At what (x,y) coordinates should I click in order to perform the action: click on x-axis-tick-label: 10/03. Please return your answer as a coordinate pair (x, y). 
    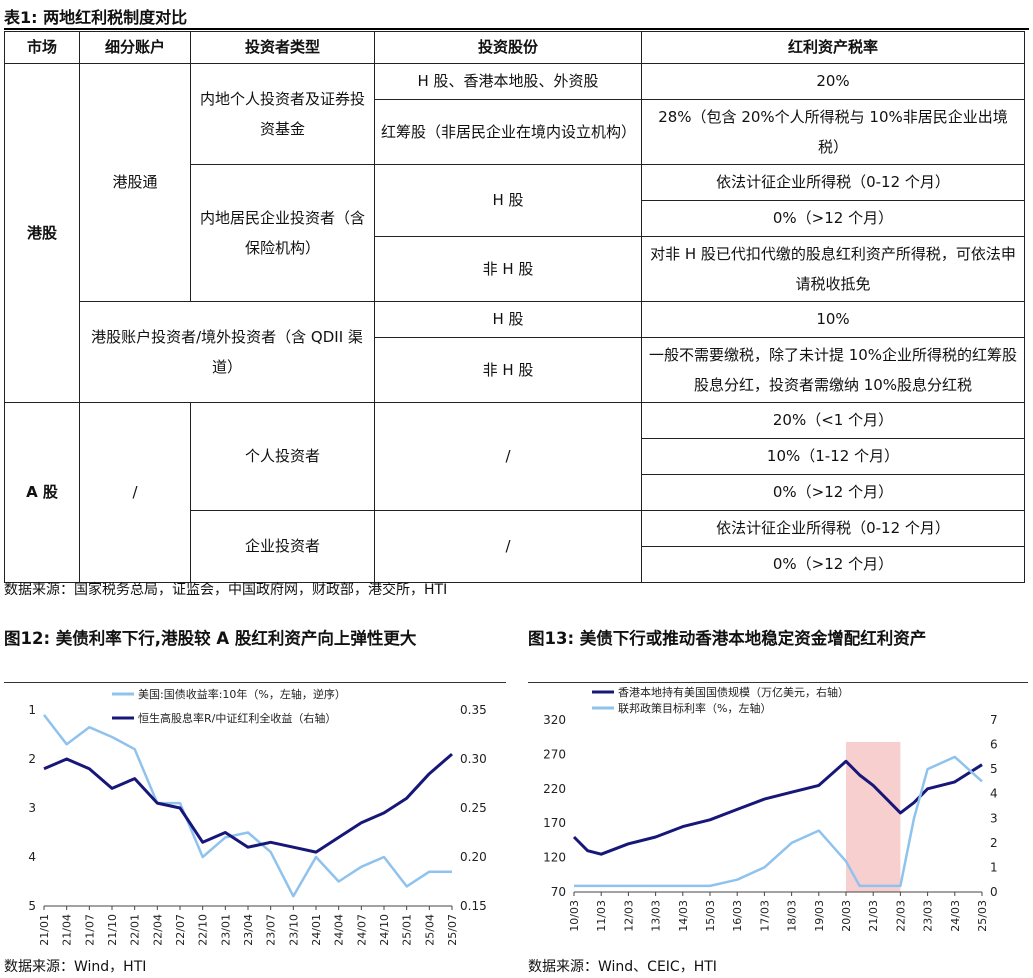
    Looking at the image, I should click on (574, 916).